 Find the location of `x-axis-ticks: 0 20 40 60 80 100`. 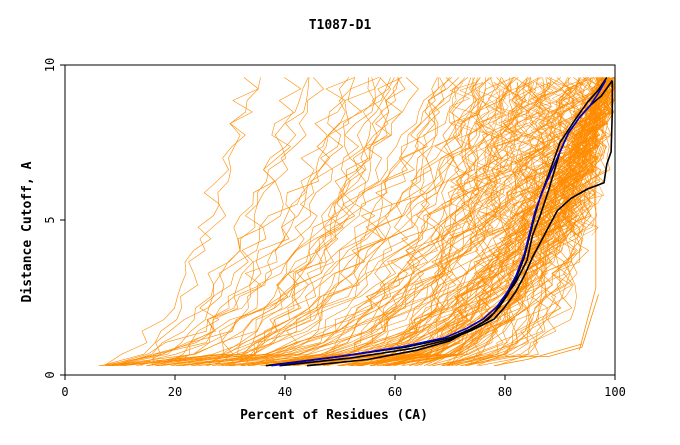

x-axis-ticks: 0 20 40 60 80 100 is located at coordinates (343, 387).